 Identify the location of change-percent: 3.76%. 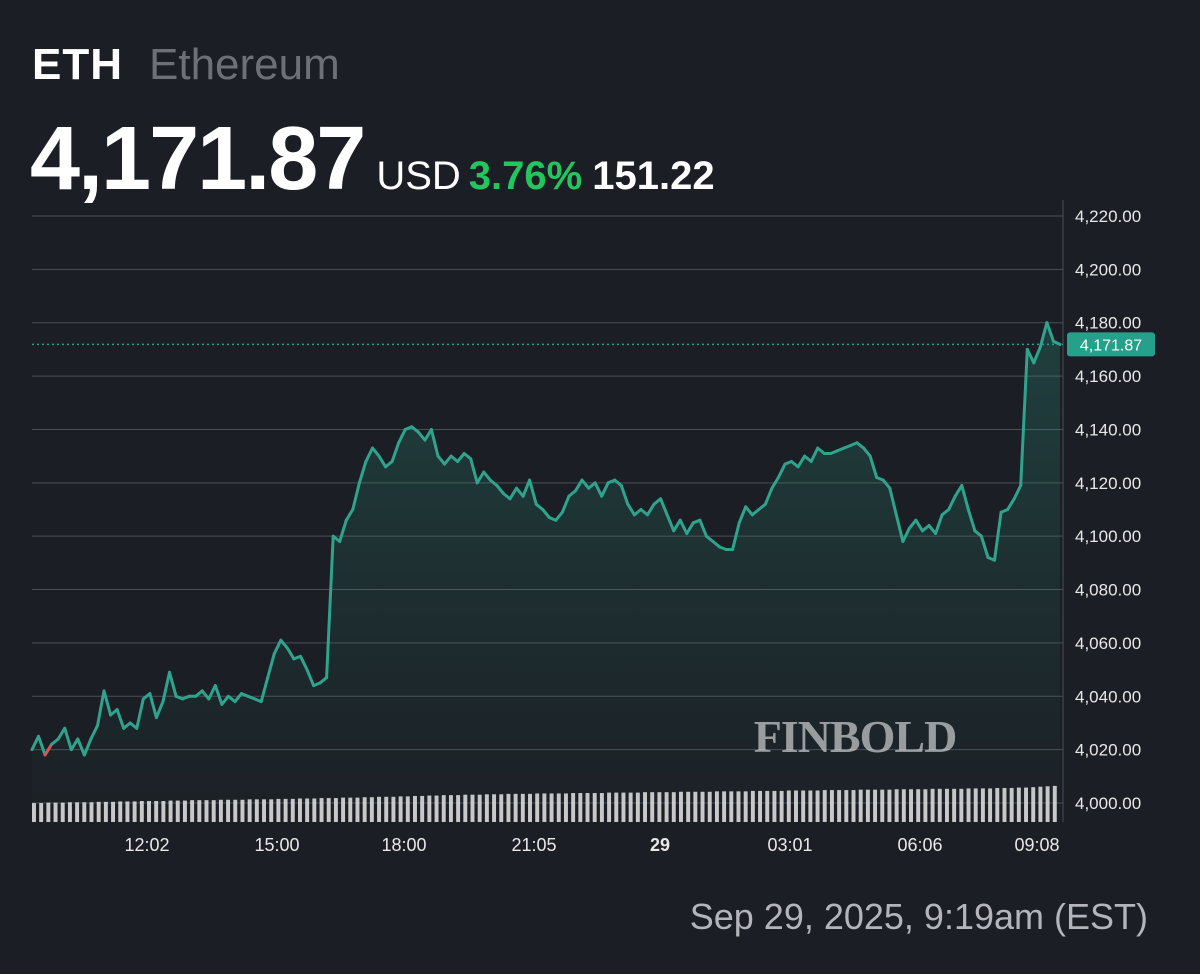
(525, 176).